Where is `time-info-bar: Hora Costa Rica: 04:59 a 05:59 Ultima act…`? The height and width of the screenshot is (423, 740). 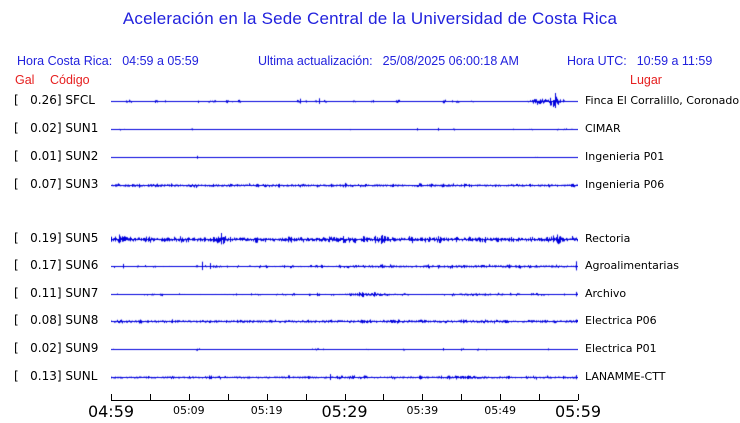 time-info-bar: Hora Costa Rica: 04:59 a 05:59 Ultima act… is located at coordinates (370, 62).